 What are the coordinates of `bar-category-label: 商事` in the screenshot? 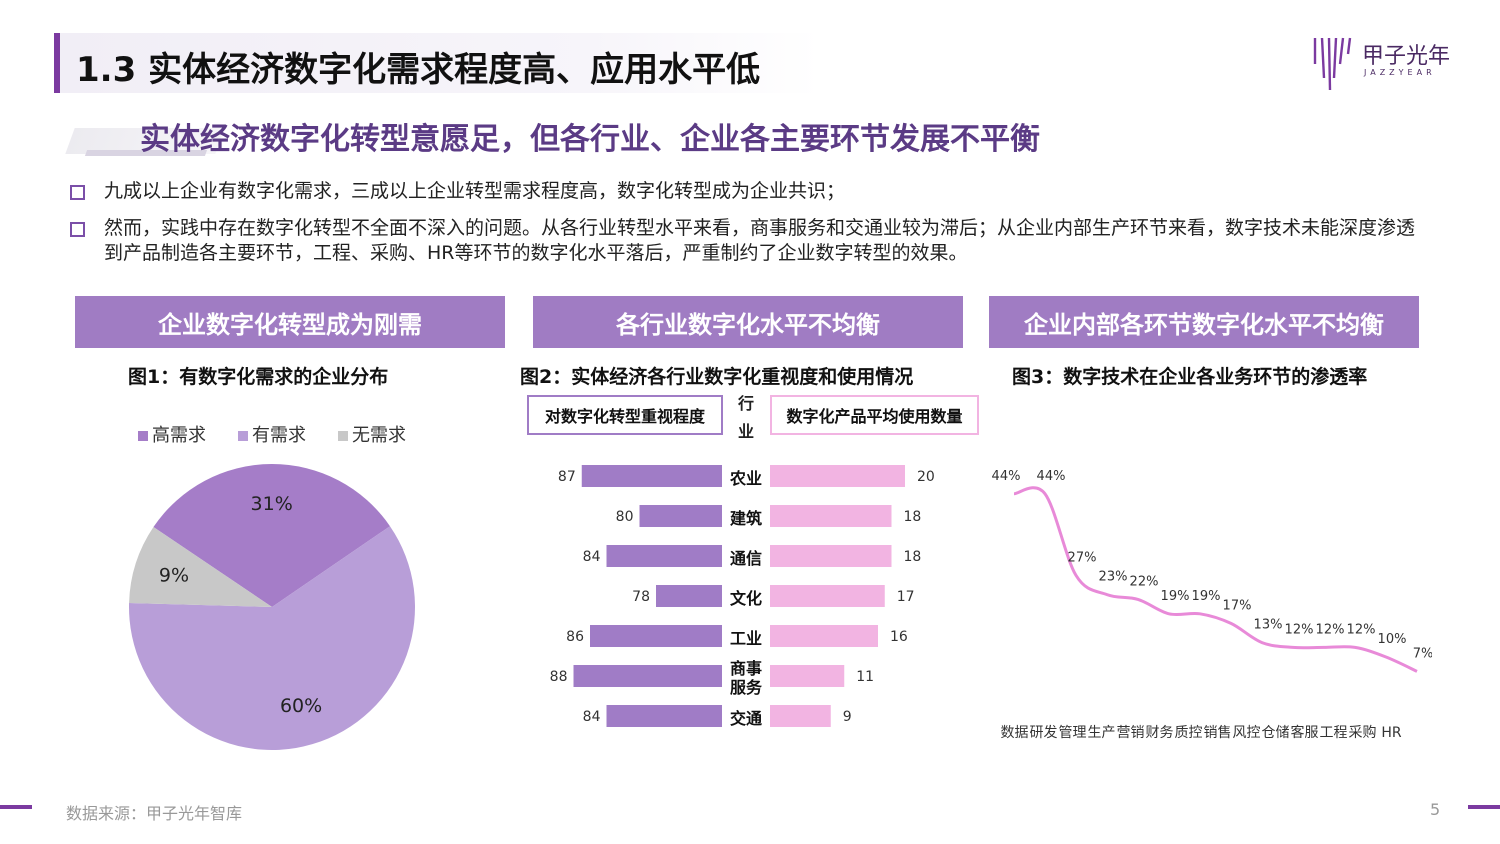 It's located at (746, 668).